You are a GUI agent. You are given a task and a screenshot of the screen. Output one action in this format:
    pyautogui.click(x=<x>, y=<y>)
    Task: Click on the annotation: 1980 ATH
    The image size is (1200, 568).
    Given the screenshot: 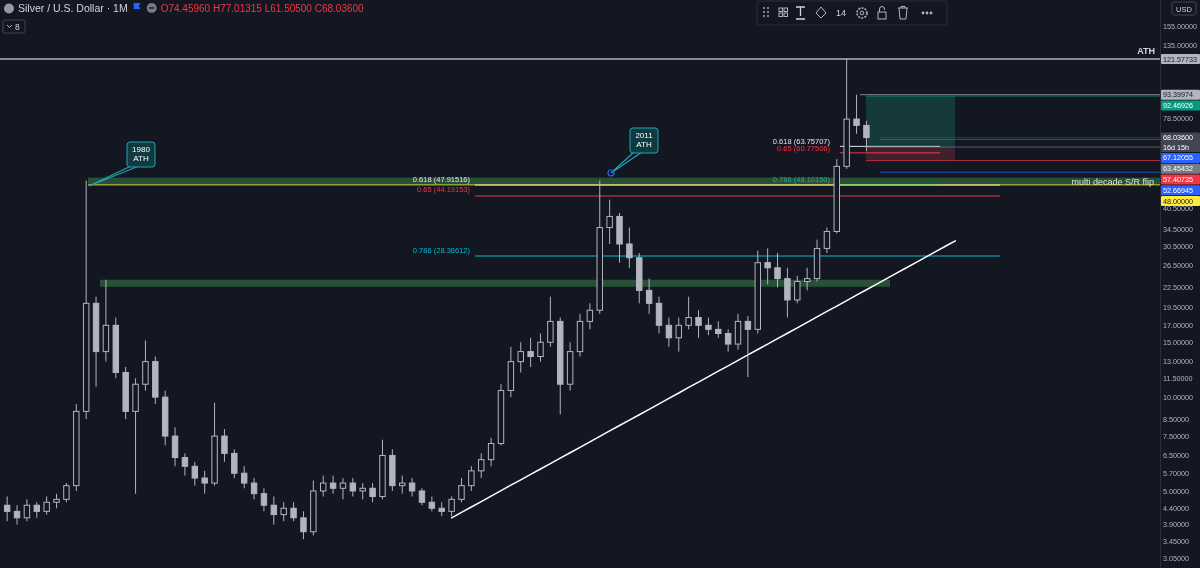 What is the action you would take?
    pyautogui.click(x=141, y=154)
    